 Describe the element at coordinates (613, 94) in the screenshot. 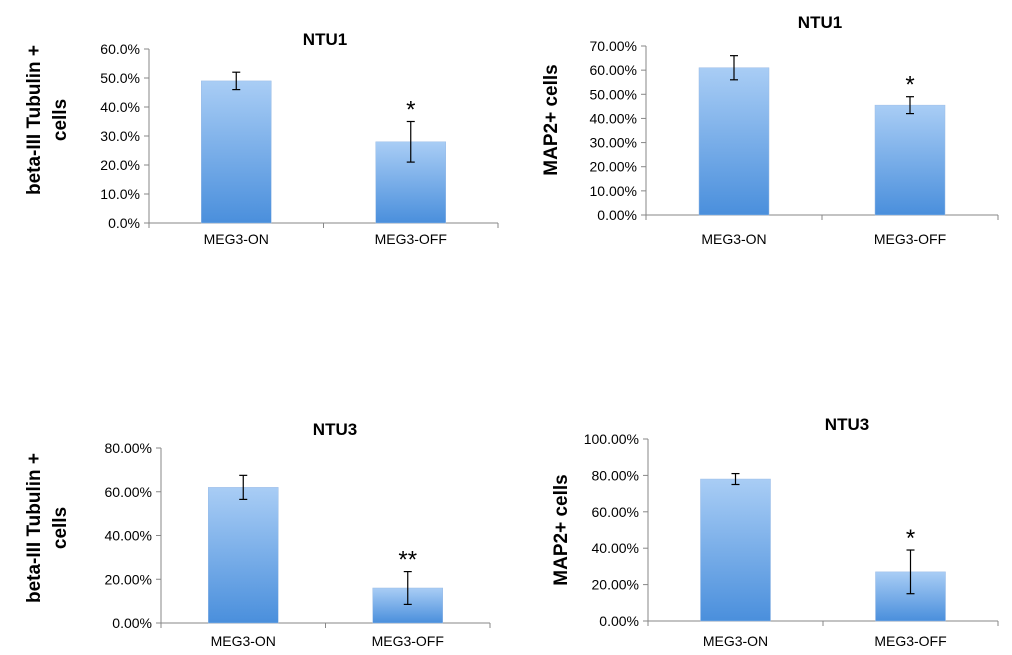

I see `y-tick-label: 50.00%` at that location.